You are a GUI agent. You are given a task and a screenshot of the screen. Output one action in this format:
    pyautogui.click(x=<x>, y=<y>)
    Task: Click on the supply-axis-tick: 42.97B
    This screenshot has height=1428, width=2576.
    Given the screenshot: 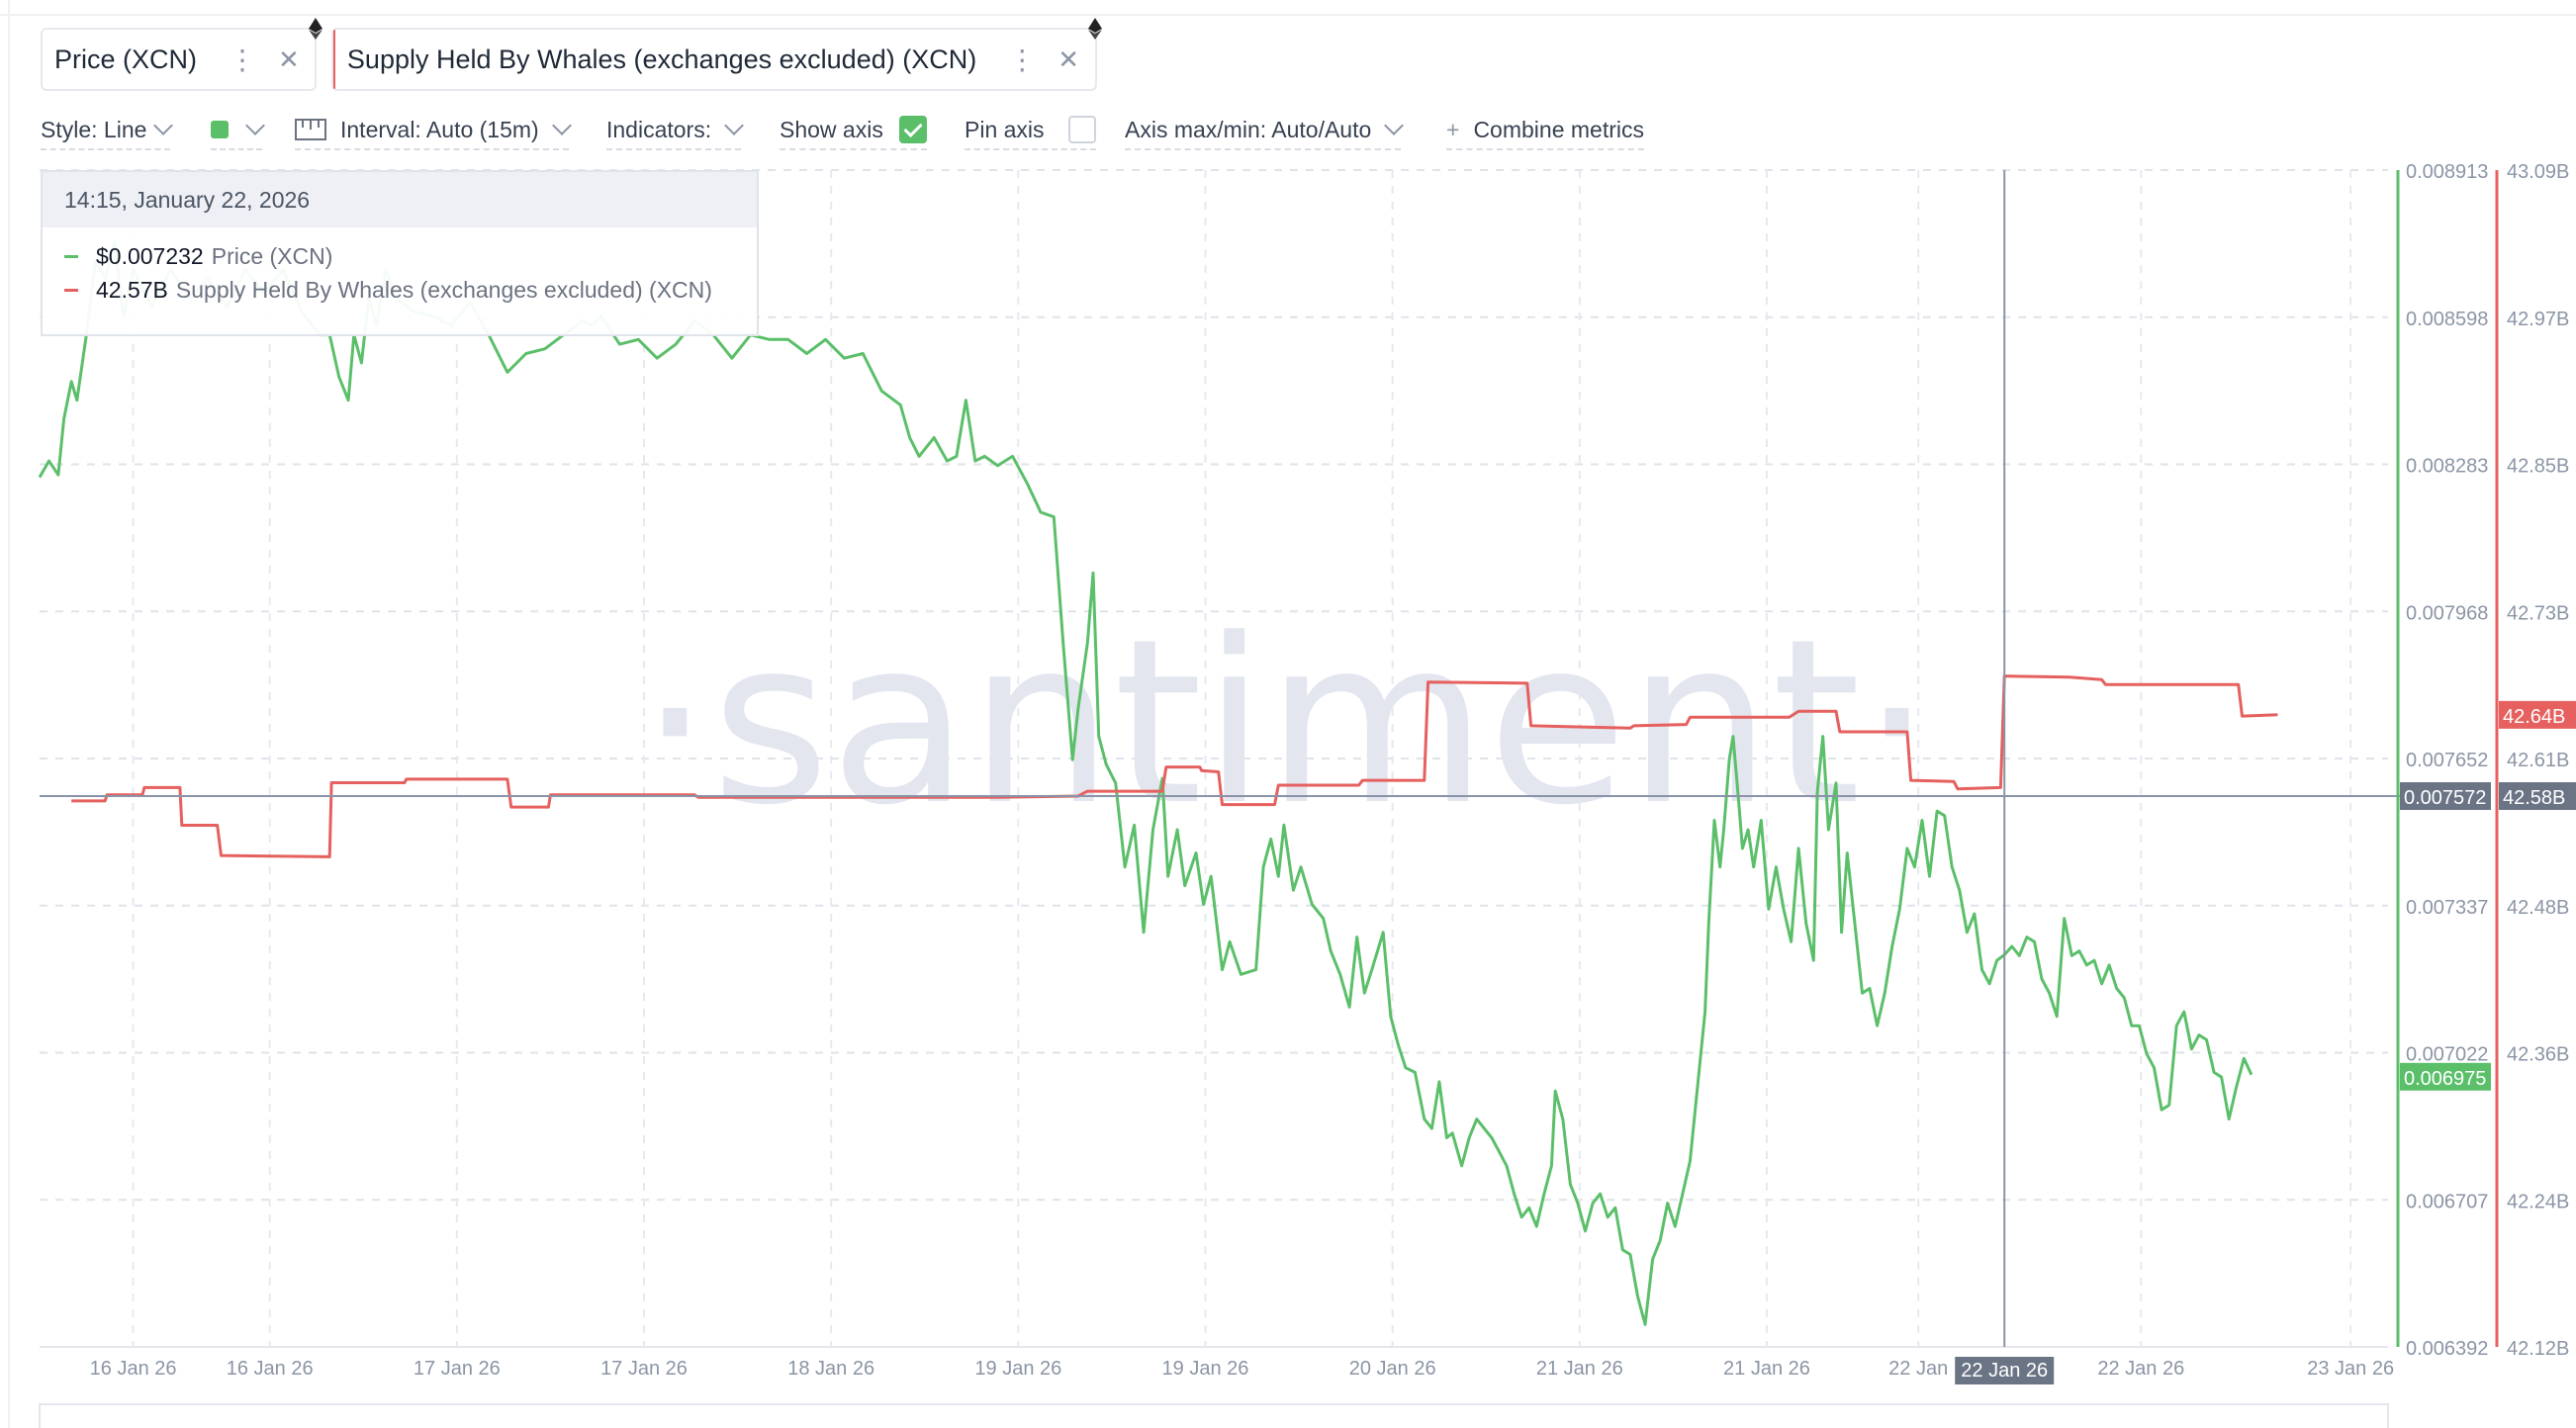 What is the action you would take?
    pyautogui.click(x=2538, y=319)
    